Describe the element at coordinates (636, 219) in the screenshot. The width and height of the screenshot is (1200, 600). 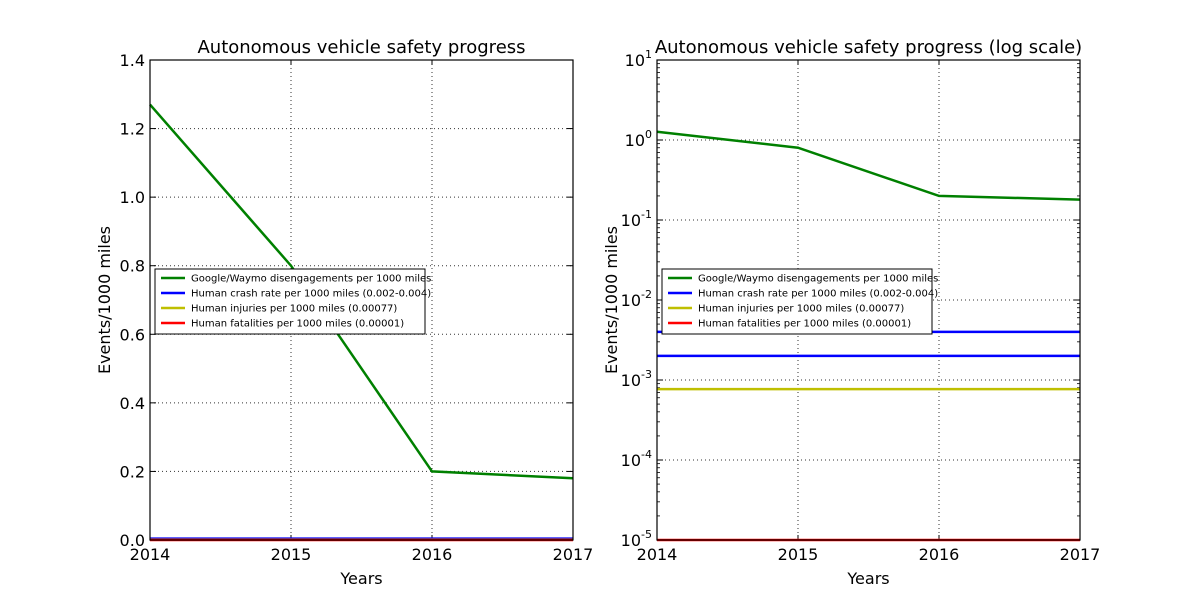
I see `y-tick-label: 10⁻¹` at that location.